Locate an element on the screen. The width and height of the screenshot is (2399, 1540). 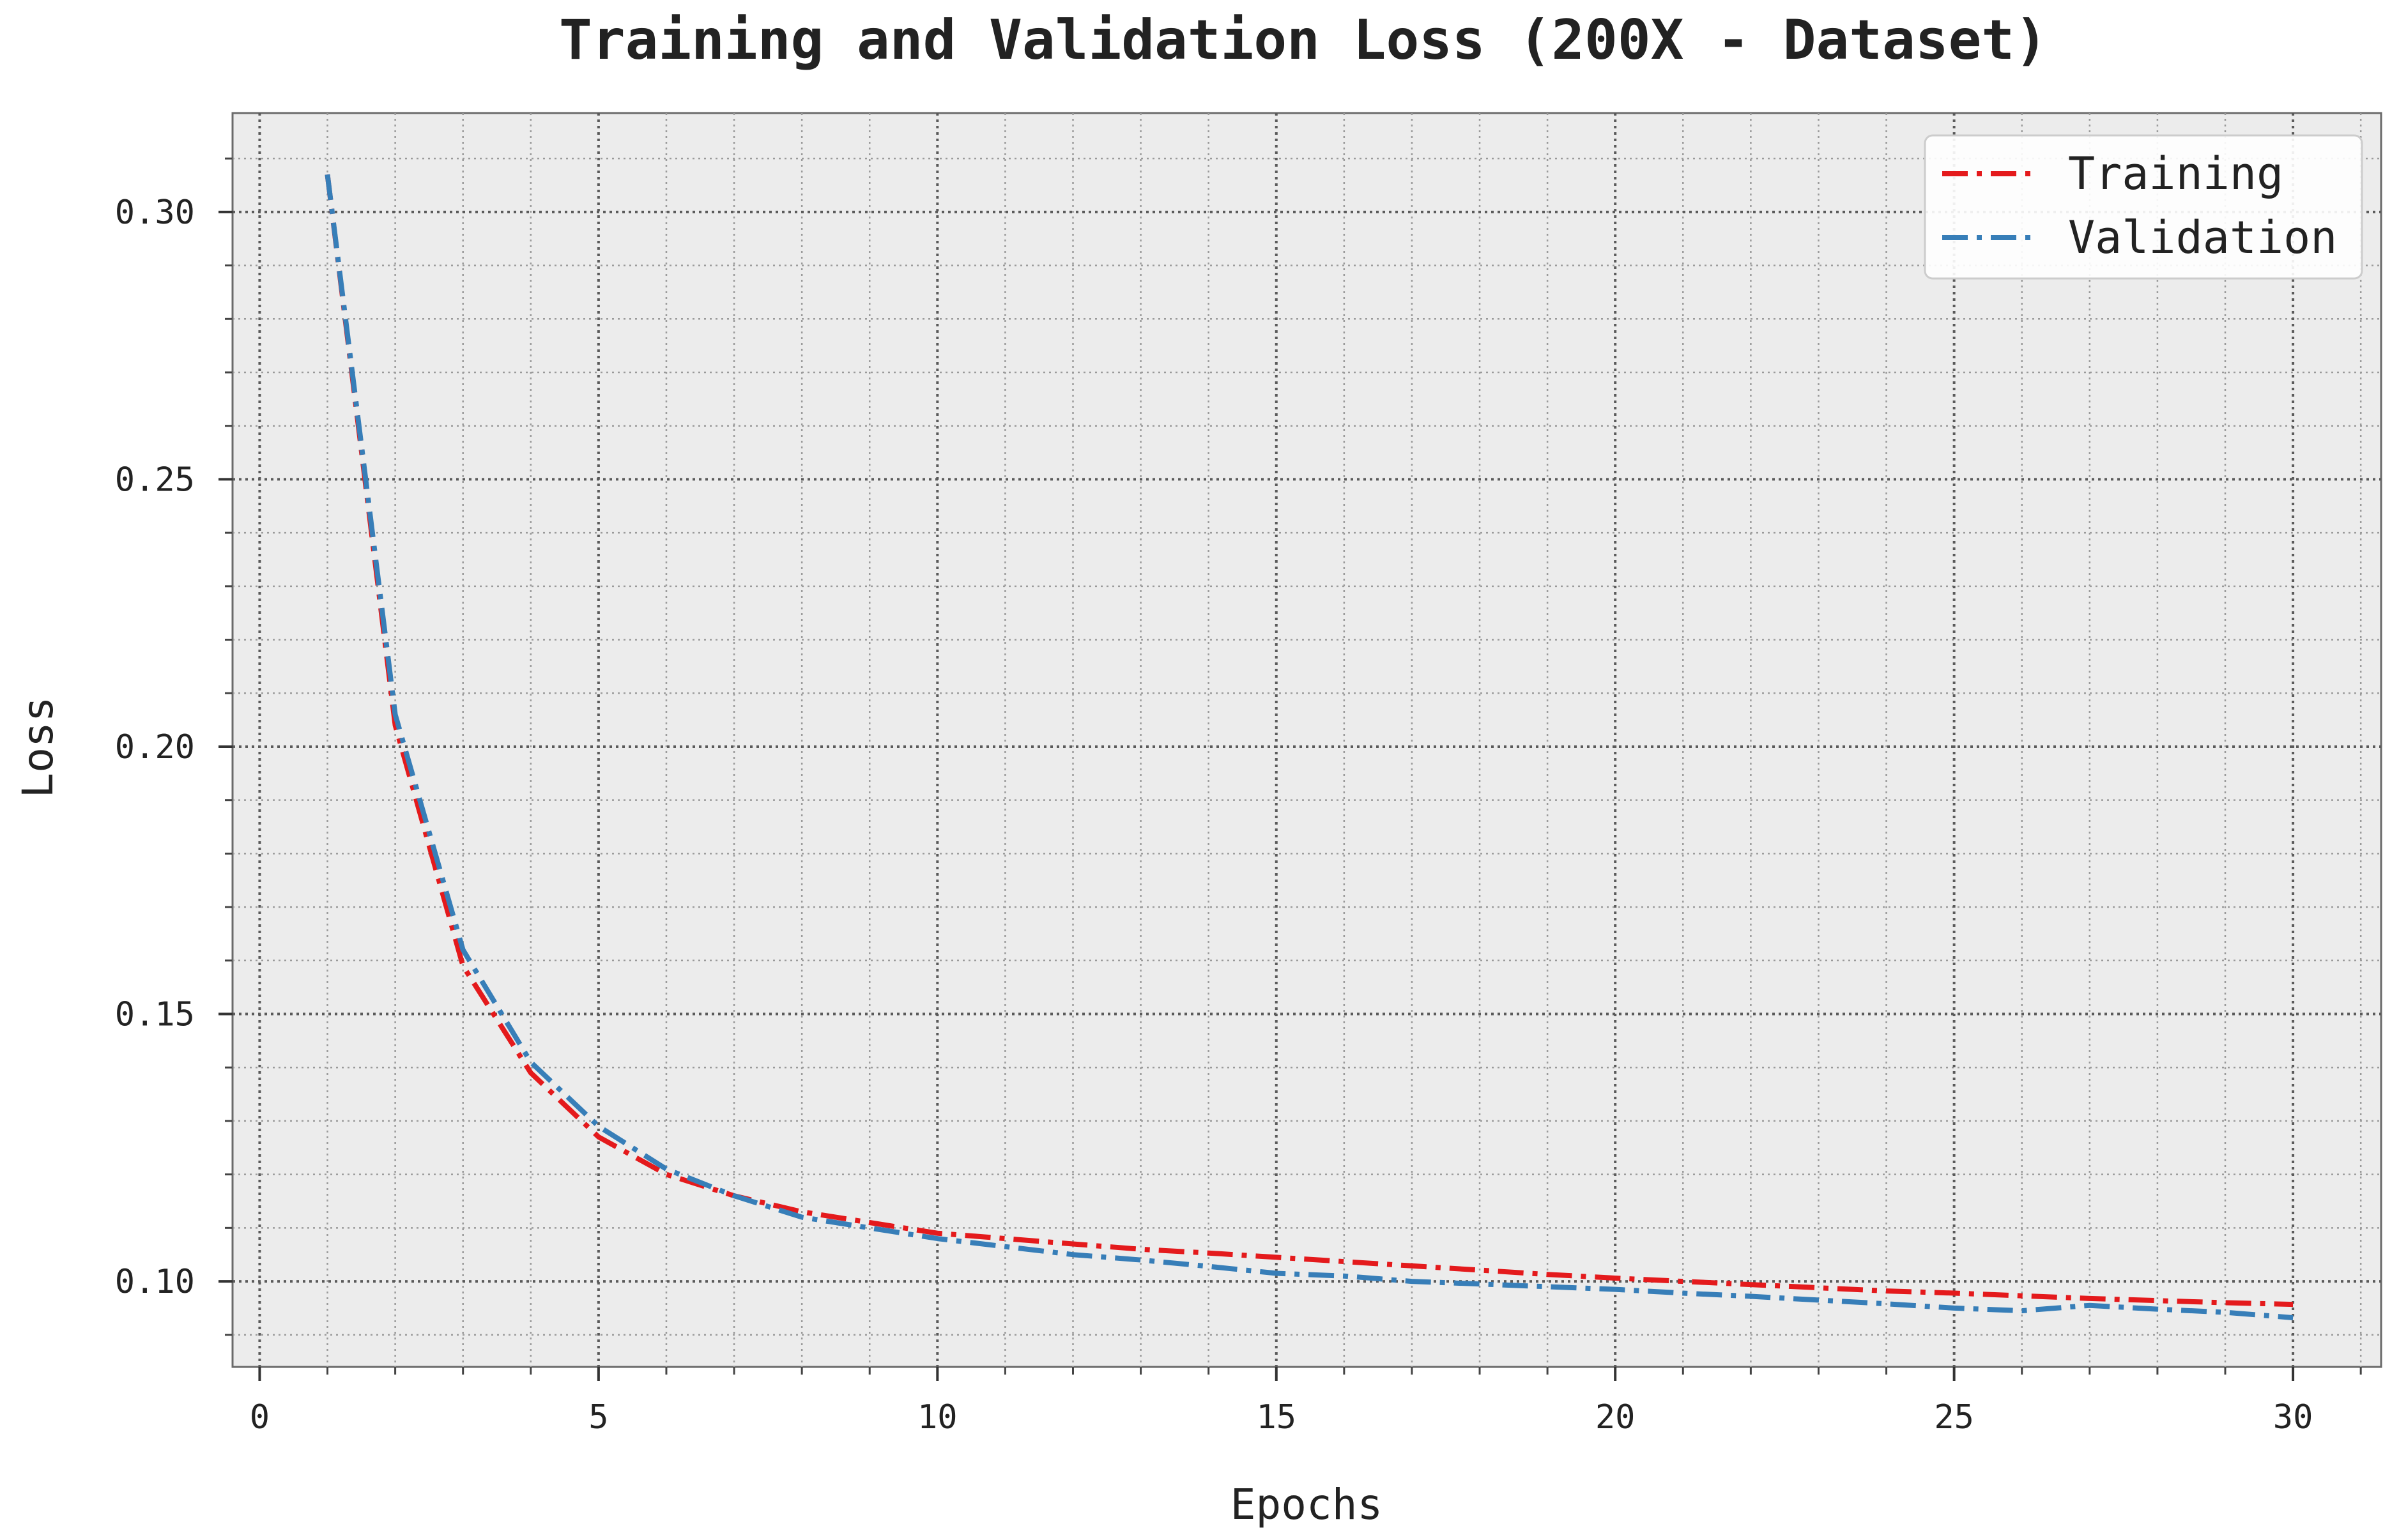
y-tick-label: 0.20 is located at coordinates (155, 747).